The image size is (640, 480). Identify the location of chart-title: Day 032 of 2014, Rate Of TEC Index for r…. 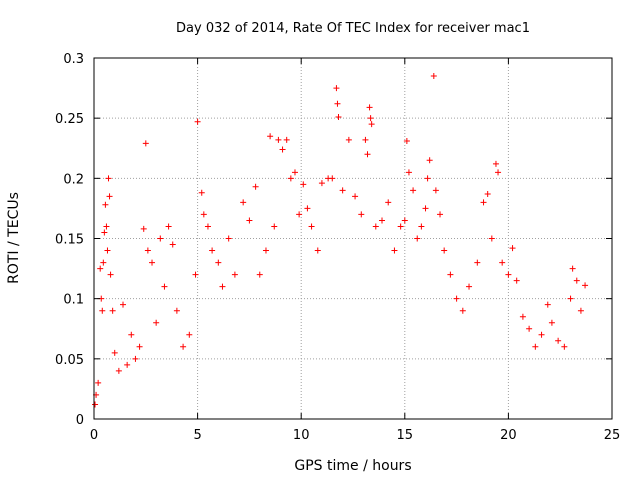
(353, 28).